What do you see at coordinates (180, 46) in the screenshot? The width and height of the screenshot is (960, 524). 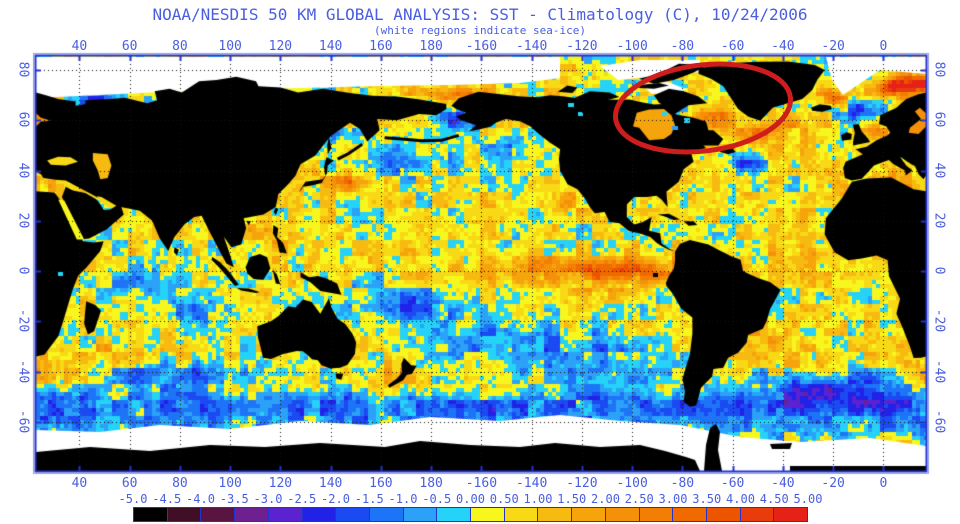 I see `lon-tick-label-top: 80` at bounding box center [180, 46].